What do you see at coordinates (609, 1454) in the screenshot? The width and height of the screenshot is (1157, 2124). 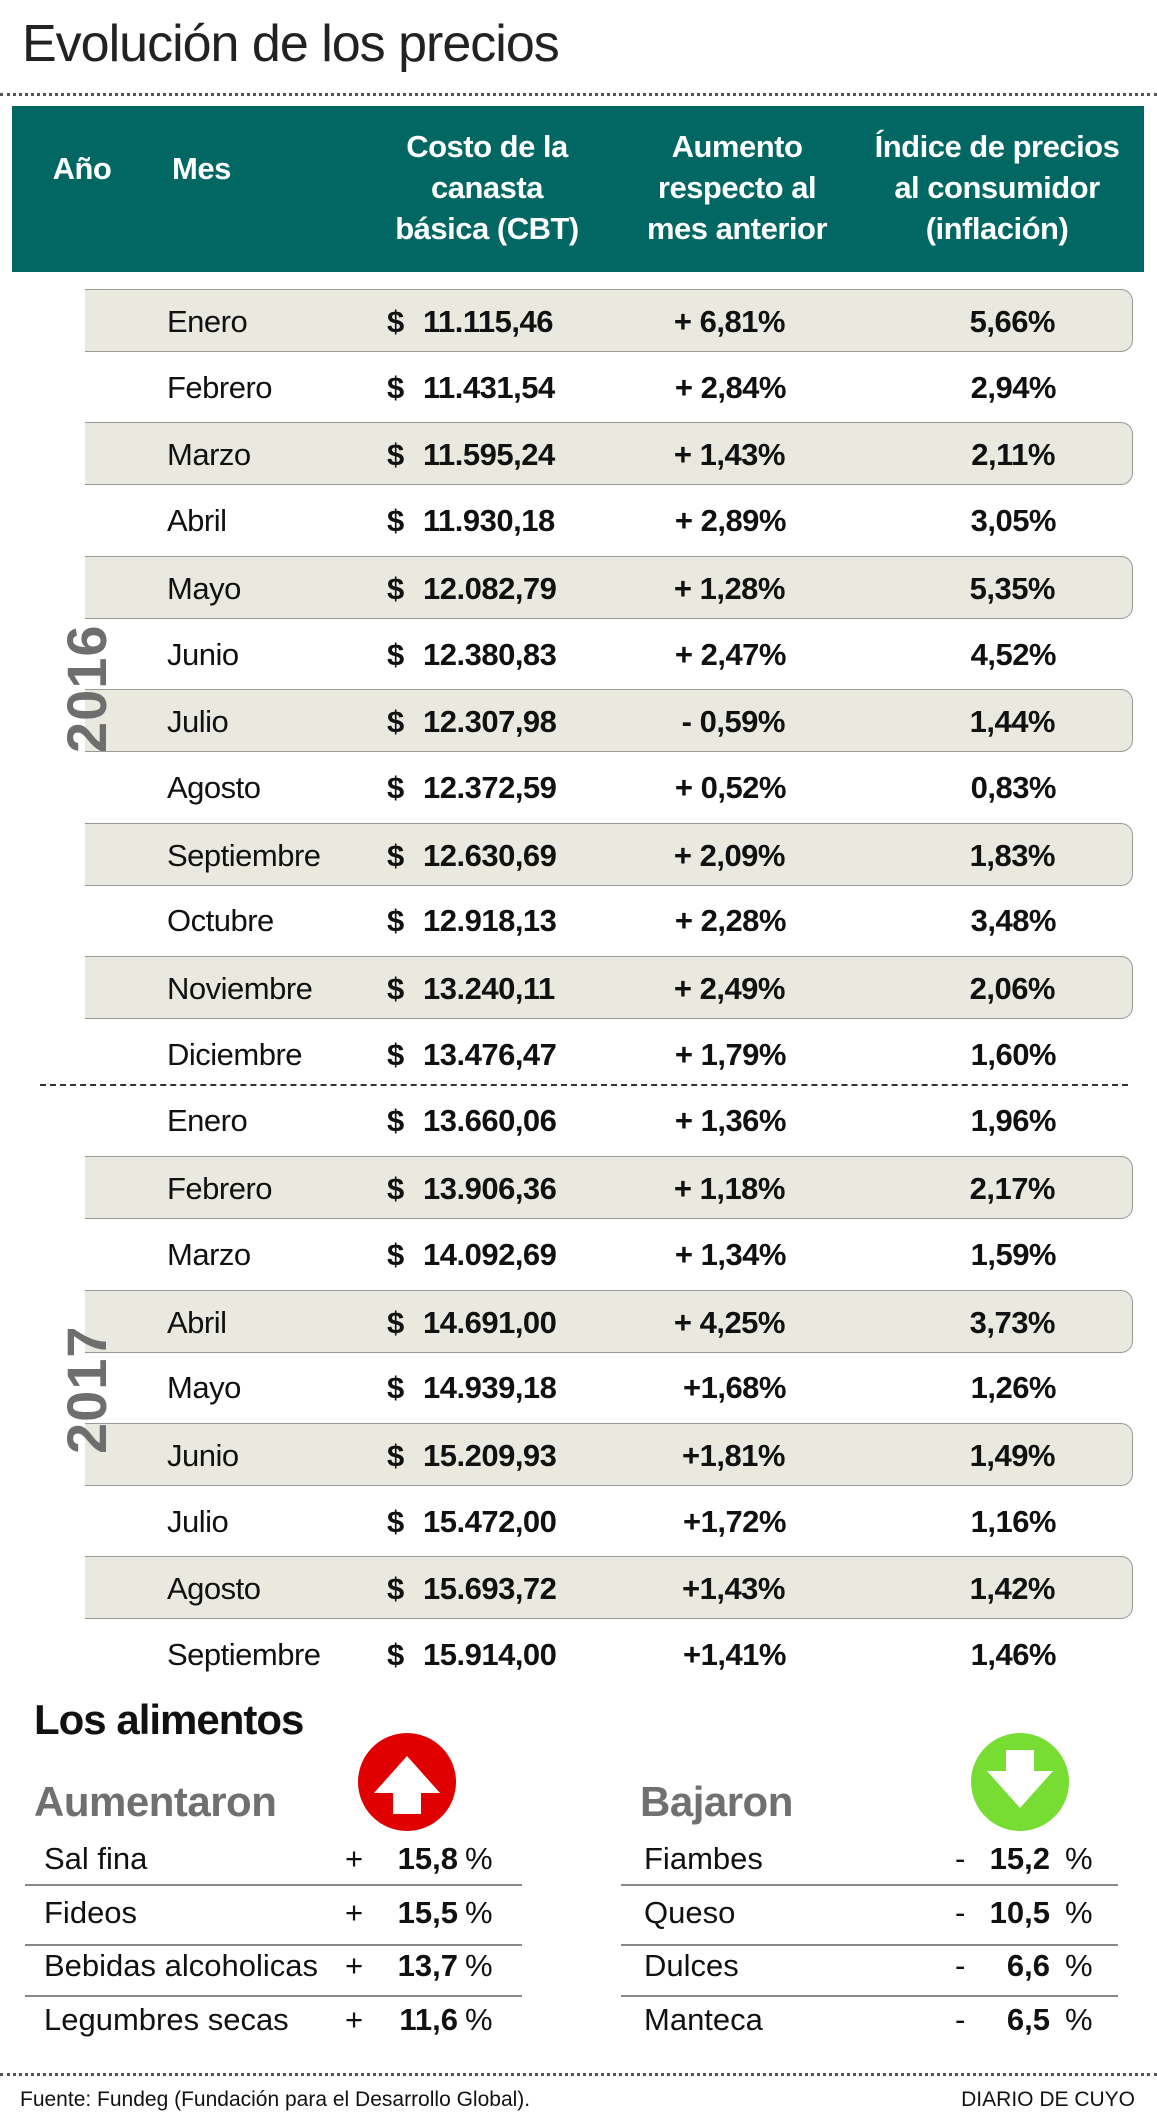 I see `table-row: Junio $15.209,93 +1,81% 1,49%` at bounding box center [609, 1454].